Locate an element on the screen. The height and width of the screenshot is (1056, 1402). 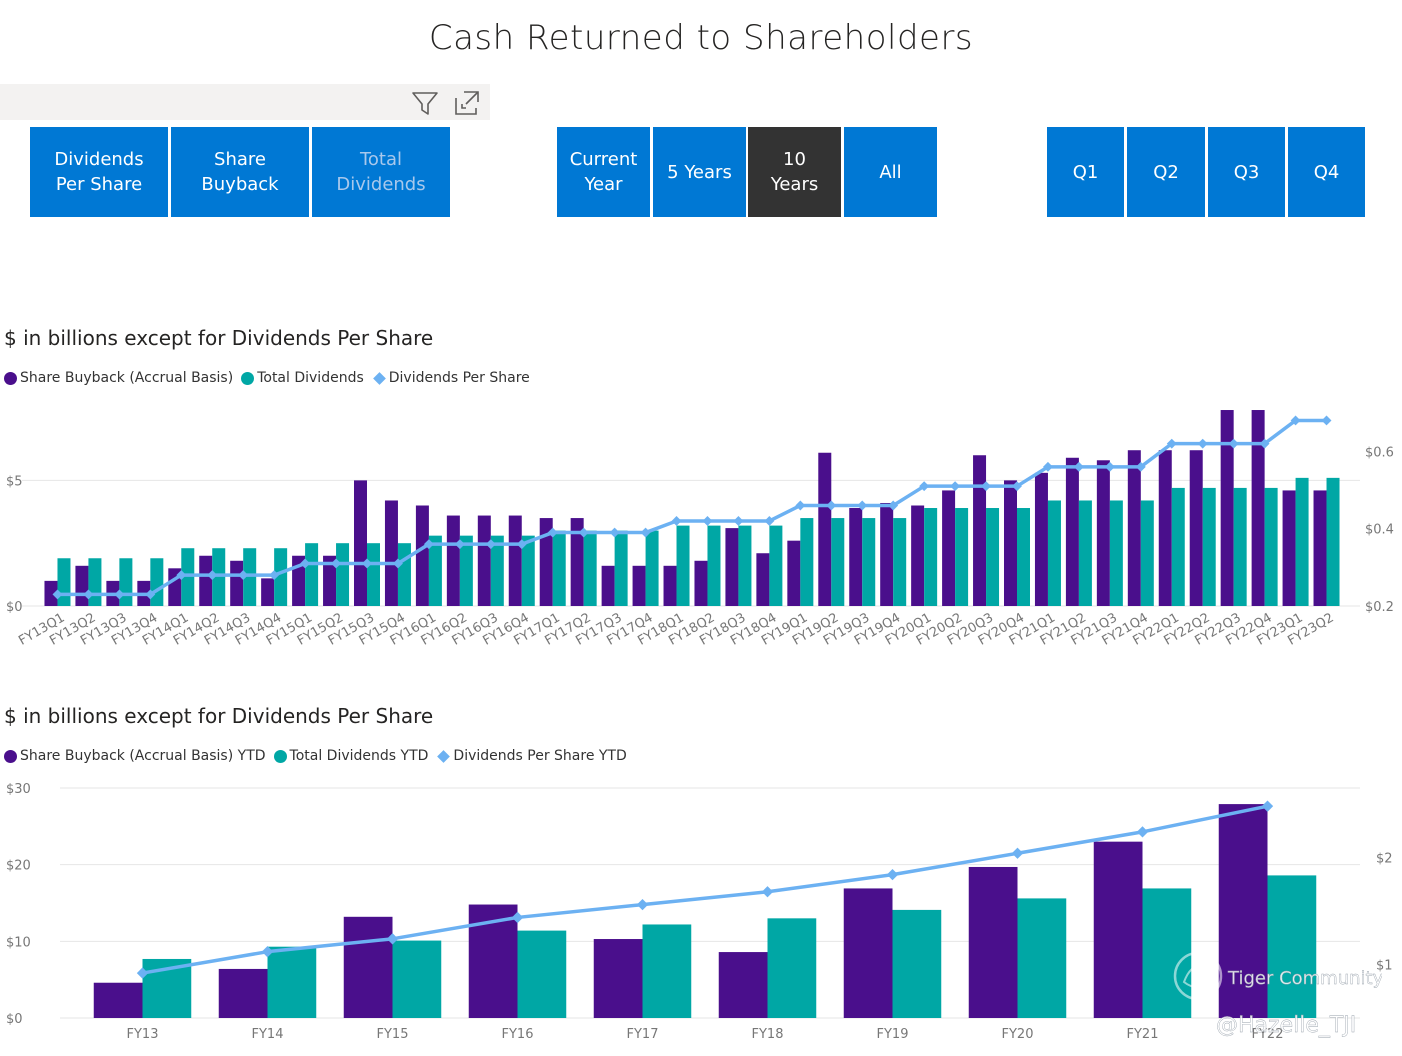
filter-icon is located at coordinates (425, 103).